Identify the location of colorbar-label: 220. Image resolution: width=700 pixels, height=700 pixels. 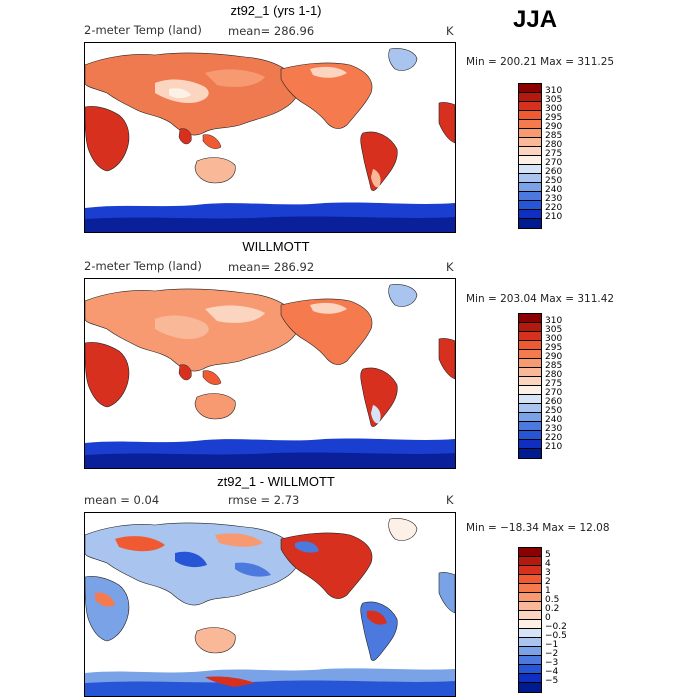
(554, 208).